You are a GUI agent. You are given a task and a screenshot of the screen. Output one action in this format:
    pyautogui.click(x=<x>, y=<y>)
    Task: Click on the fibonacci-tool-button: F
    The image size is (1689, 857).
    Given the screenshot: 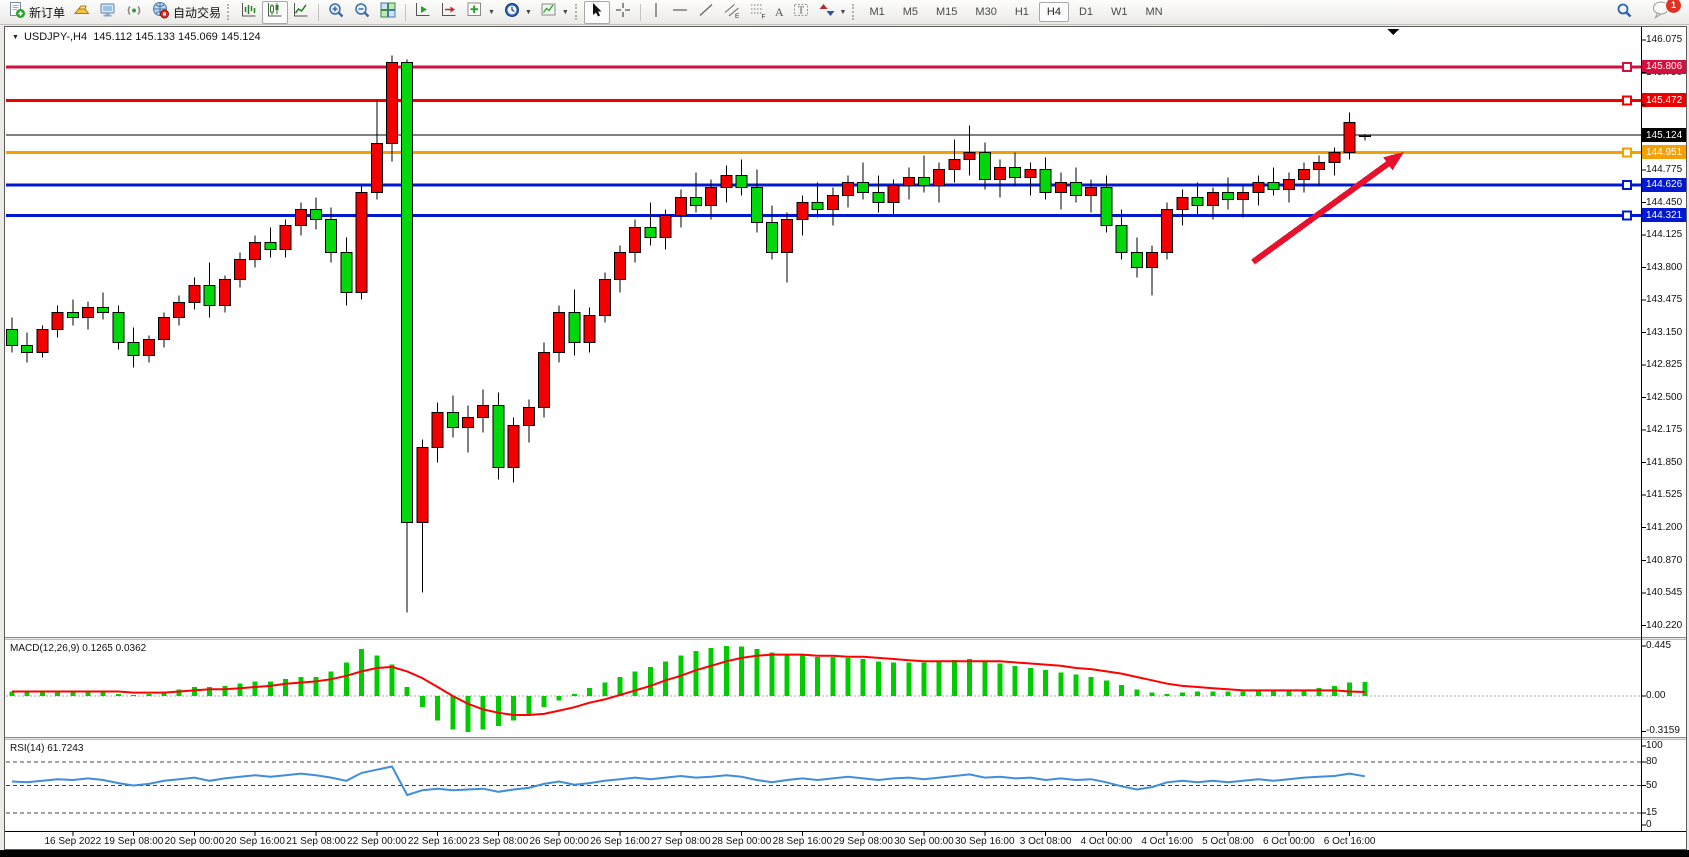 What is the action you would take?
    pyautogui.click(x=758, y=12)
    